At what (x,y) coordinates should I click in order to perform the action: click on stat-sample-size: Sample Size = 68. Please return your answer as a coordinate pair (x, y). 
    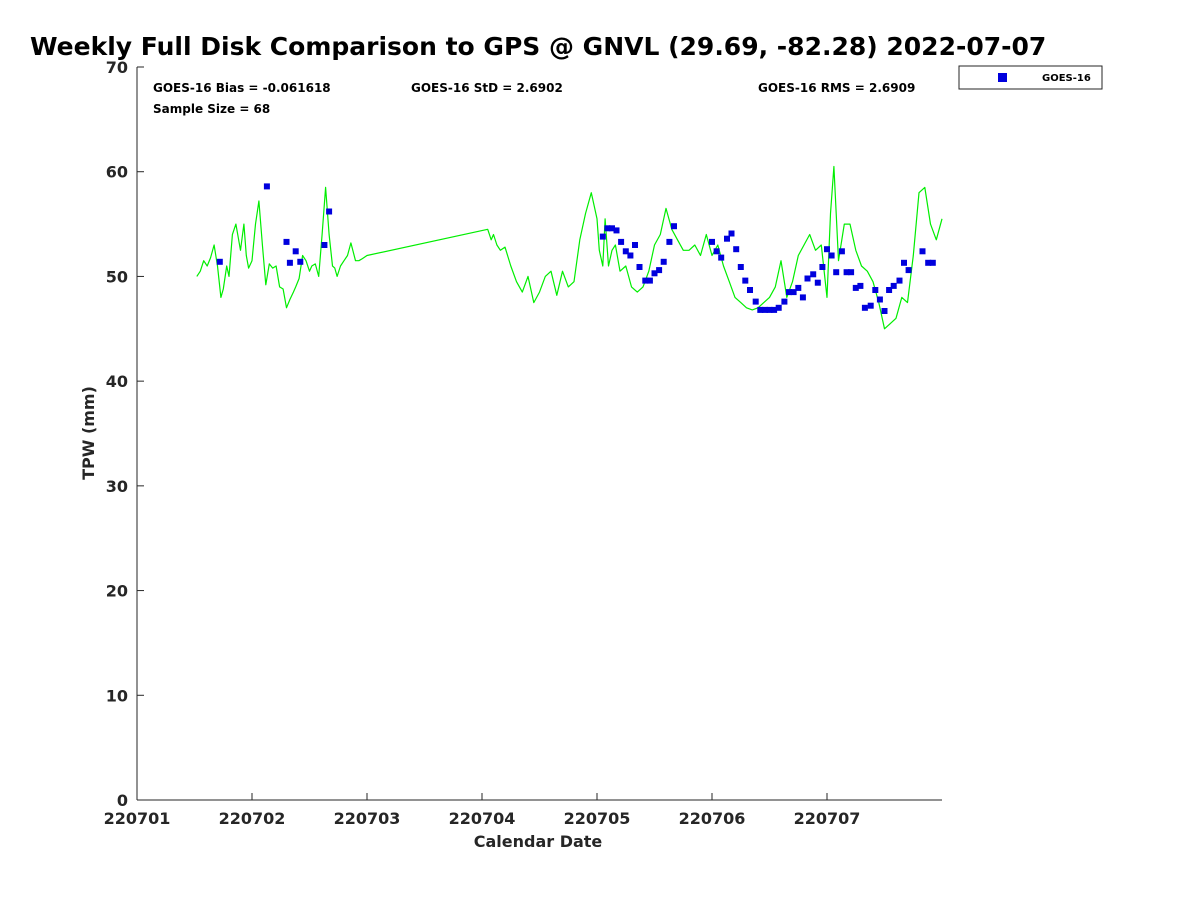
    Looking at the image, I should click on (211, 109).